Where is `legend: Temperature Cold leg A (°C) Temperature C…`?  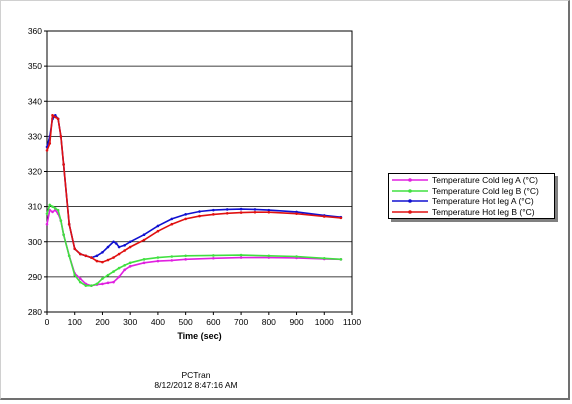
legend: Temperature Cold leg A (°C) Temperature C… is located at coordinates (471, 196).